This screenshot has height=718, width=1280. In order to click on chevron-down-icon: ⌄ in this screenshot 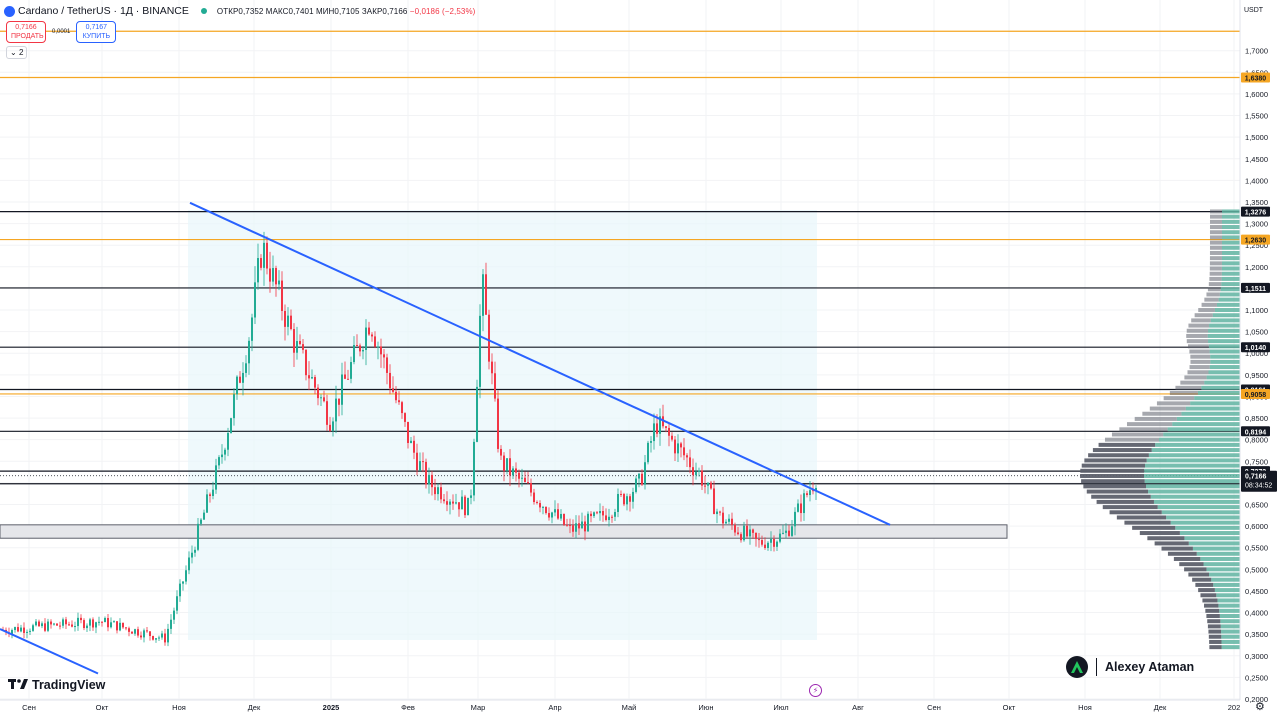, I will do `click(13, 52)`.